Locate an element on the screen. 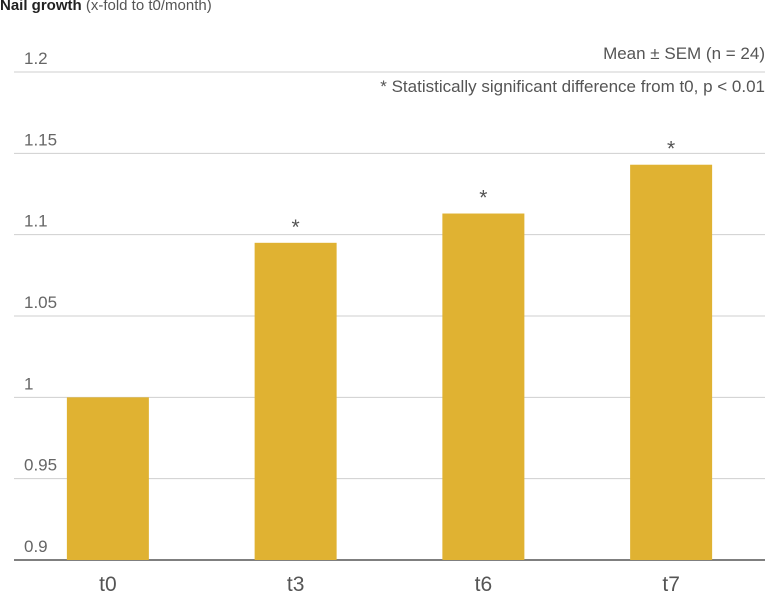 Image resolution: width=775 pixels, height=592 pixels. y-axis-label: (x-fold to t0/month) is located at coordinates (148, 7).